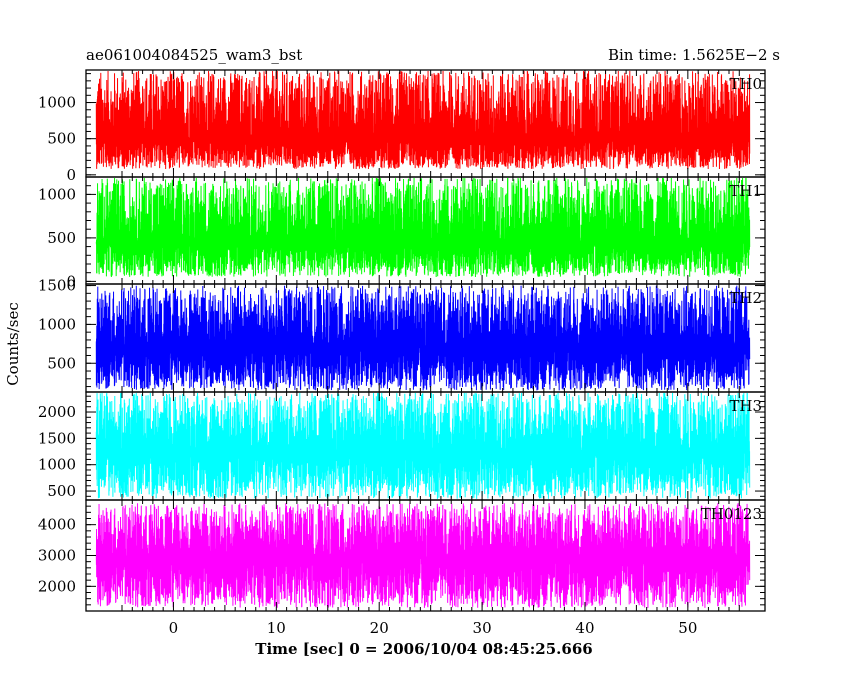  What do you see at coordinates (276, 628) in the screenshot?
I see `x-tick-label: 10` at bounding box center [276, 628].